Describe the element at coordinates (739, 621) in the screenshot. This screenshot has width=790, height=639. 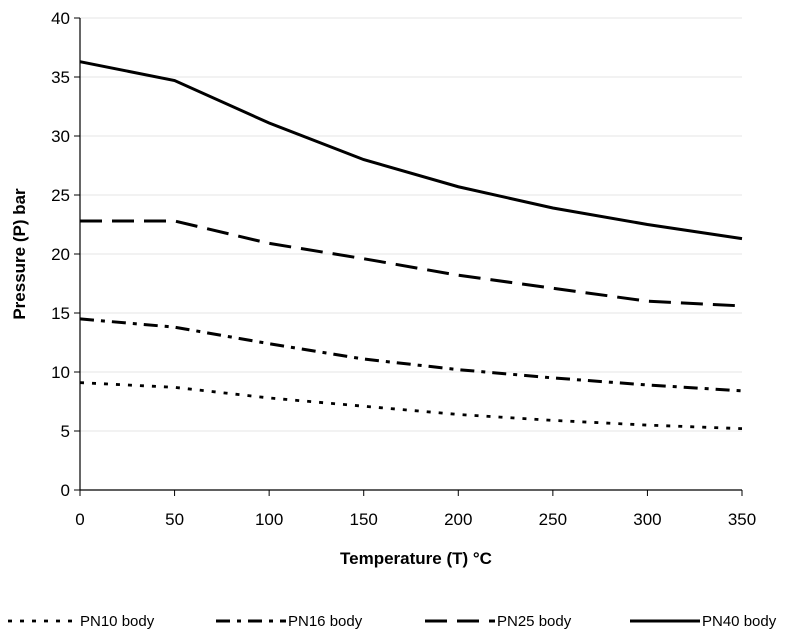
I see `legend-label: PN40 body` at that location.